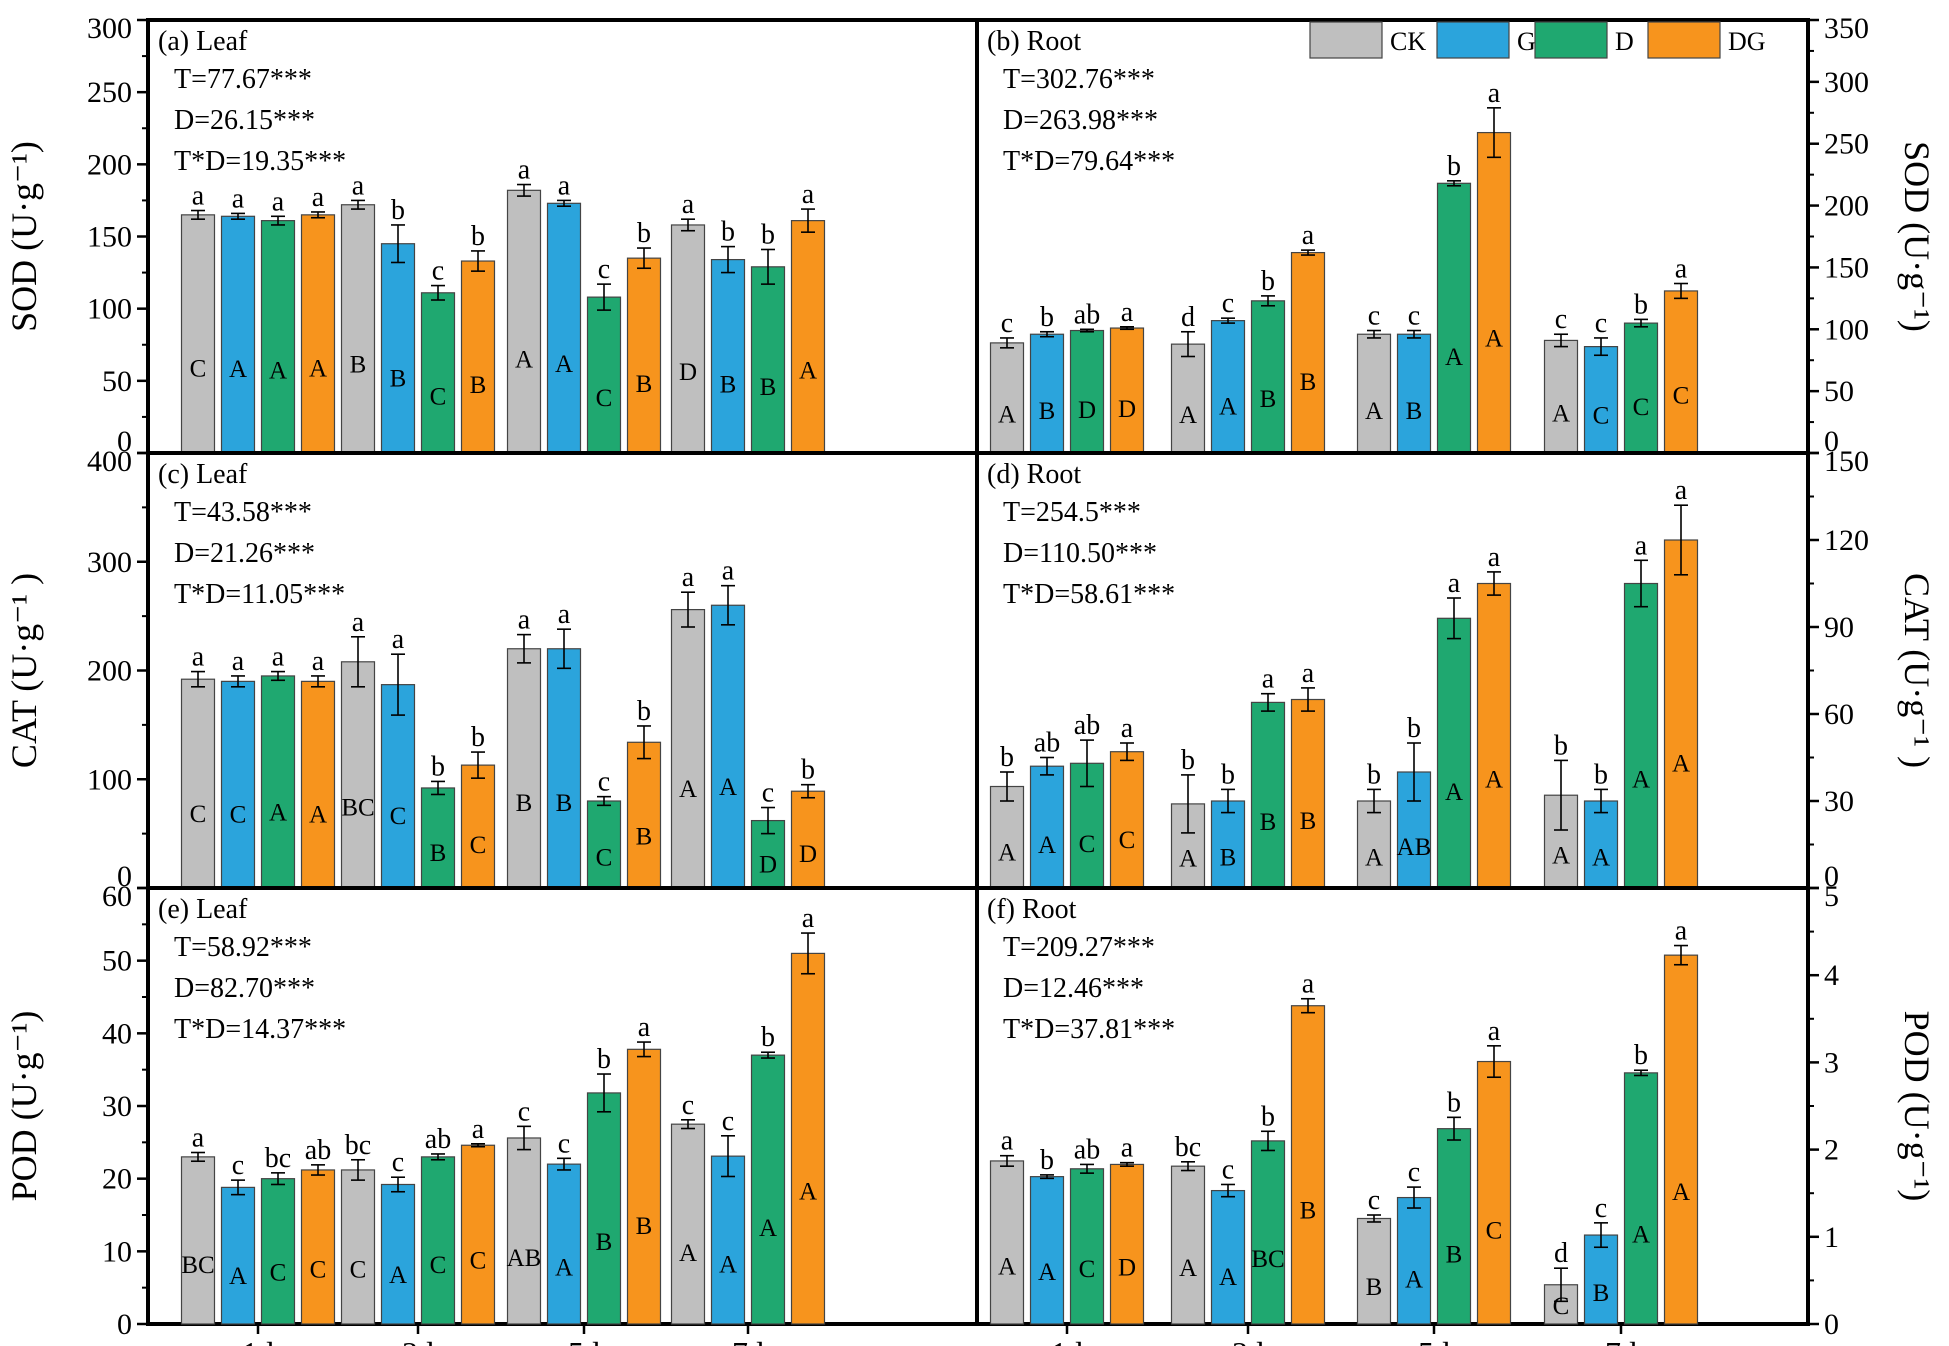  I want to click on panel-title: (d) Root, so click(1034, 474).